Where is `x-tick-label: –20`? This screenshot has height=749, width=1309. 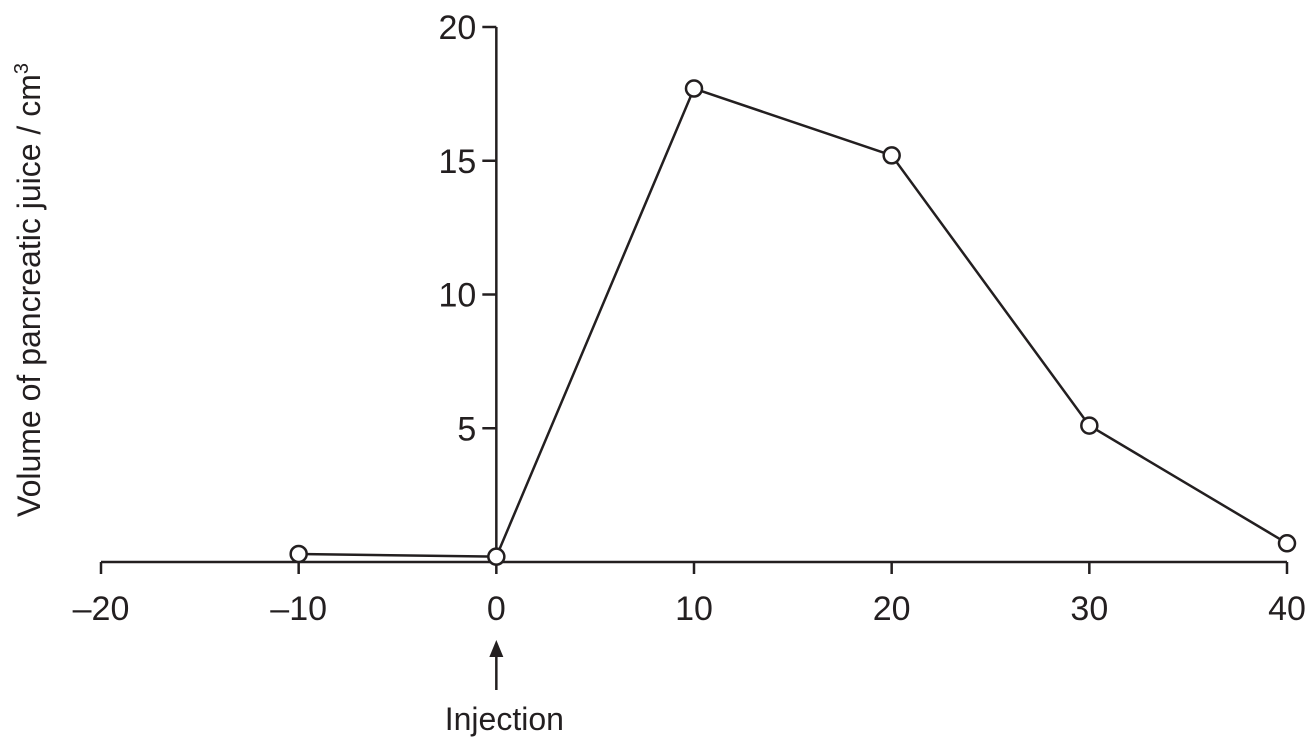 x-tick-label: –20 is located at coordinates (101, 609).